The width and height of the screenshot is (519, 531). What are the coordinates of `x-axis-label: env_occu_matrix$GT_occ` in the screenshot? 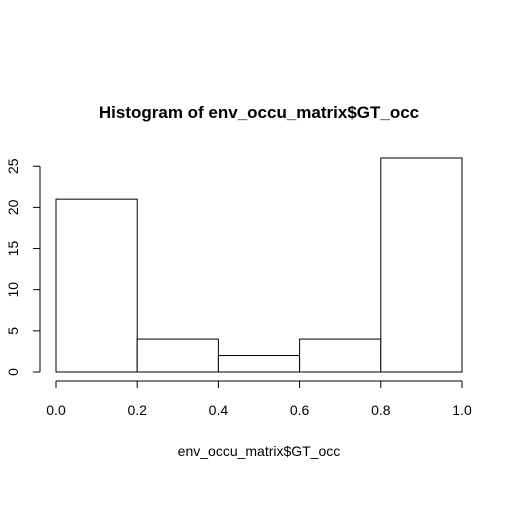 It's located at (259, 451).